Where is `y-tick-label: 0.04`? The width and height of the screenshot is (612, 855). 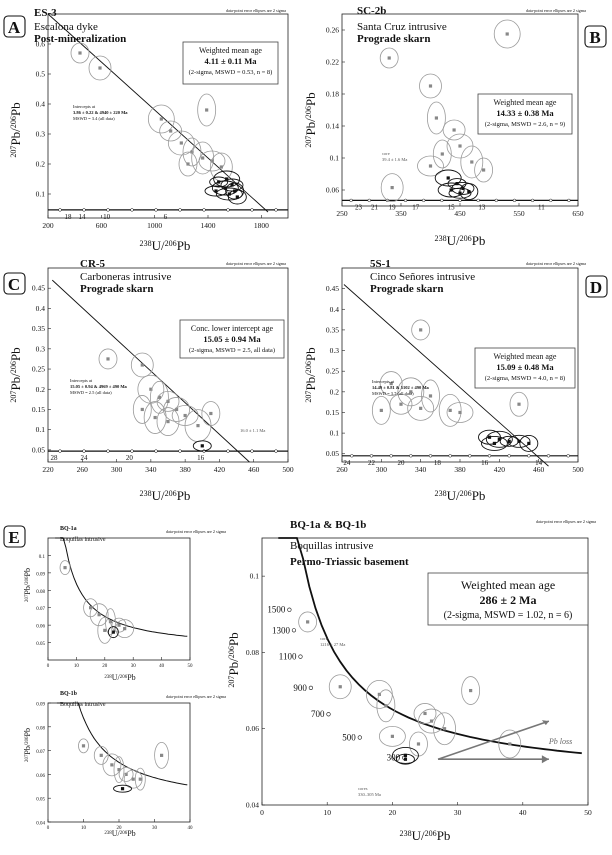
y-tick-label: 0.04 is located at coordinates (40, 824).